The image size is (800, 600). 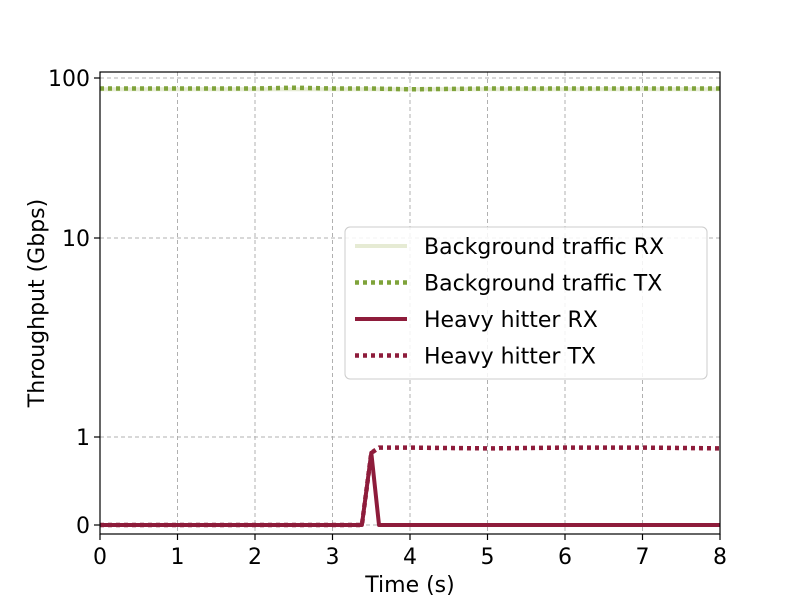 What do you see at coordinates (409, 585) in the screenshot?
I see `x-axis-label: Time (s)` at bounding box center [409, 585].